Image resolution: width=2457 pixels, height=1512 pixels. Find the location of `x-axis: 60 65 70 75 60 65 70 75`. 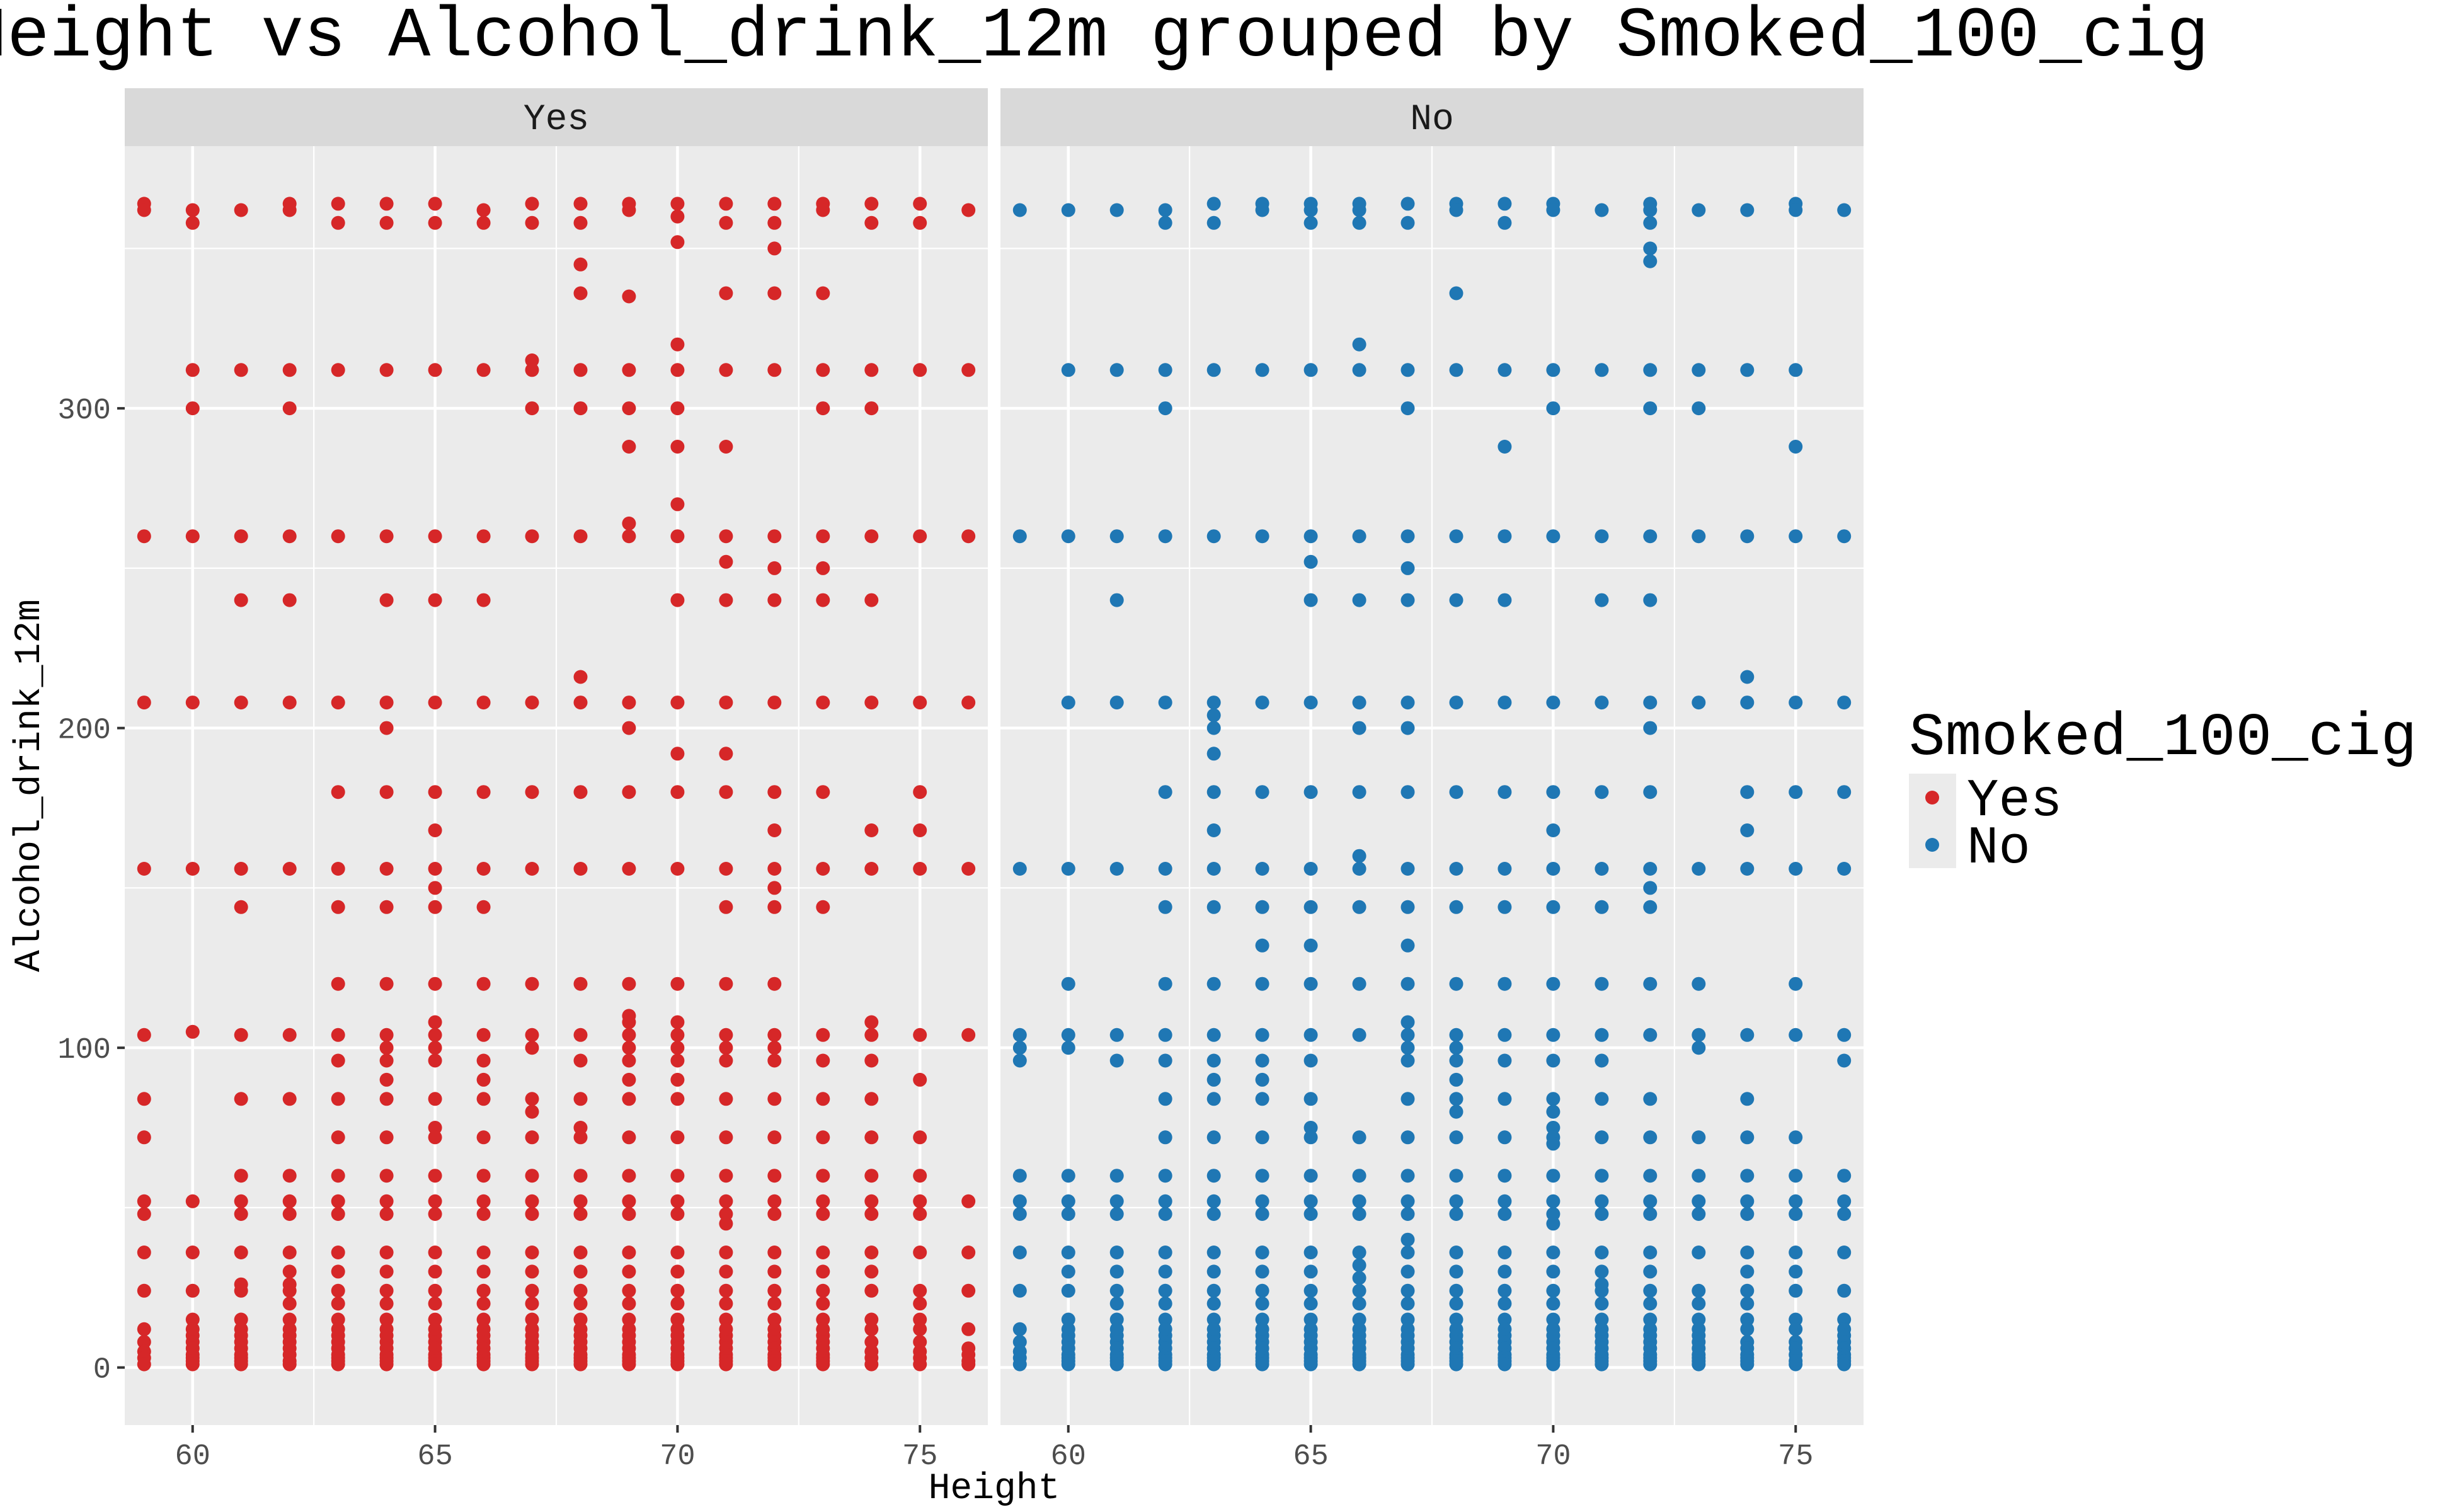

x-axis: 60 65 70 75 60 65 70 75 is located at coordinates (994, 1449).